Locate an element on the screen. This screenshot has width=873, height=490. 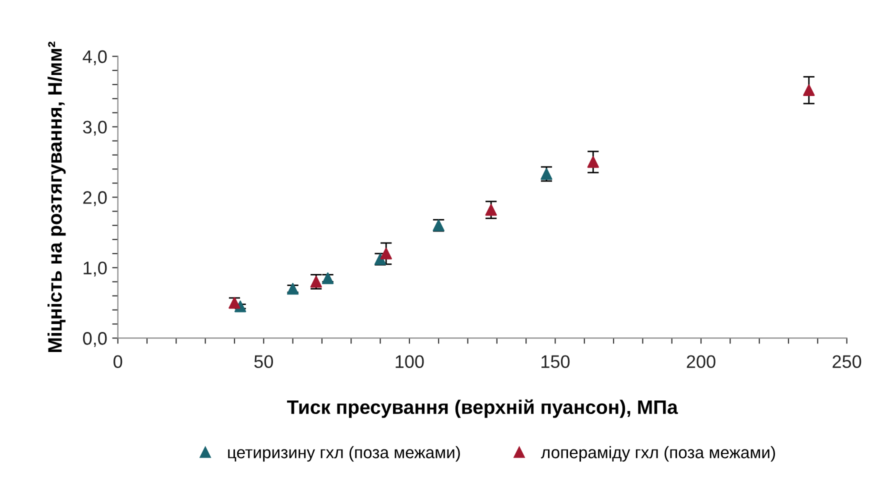
legend-label: цетиризину гхл (поза межами) is located at coordinates (344, 454).